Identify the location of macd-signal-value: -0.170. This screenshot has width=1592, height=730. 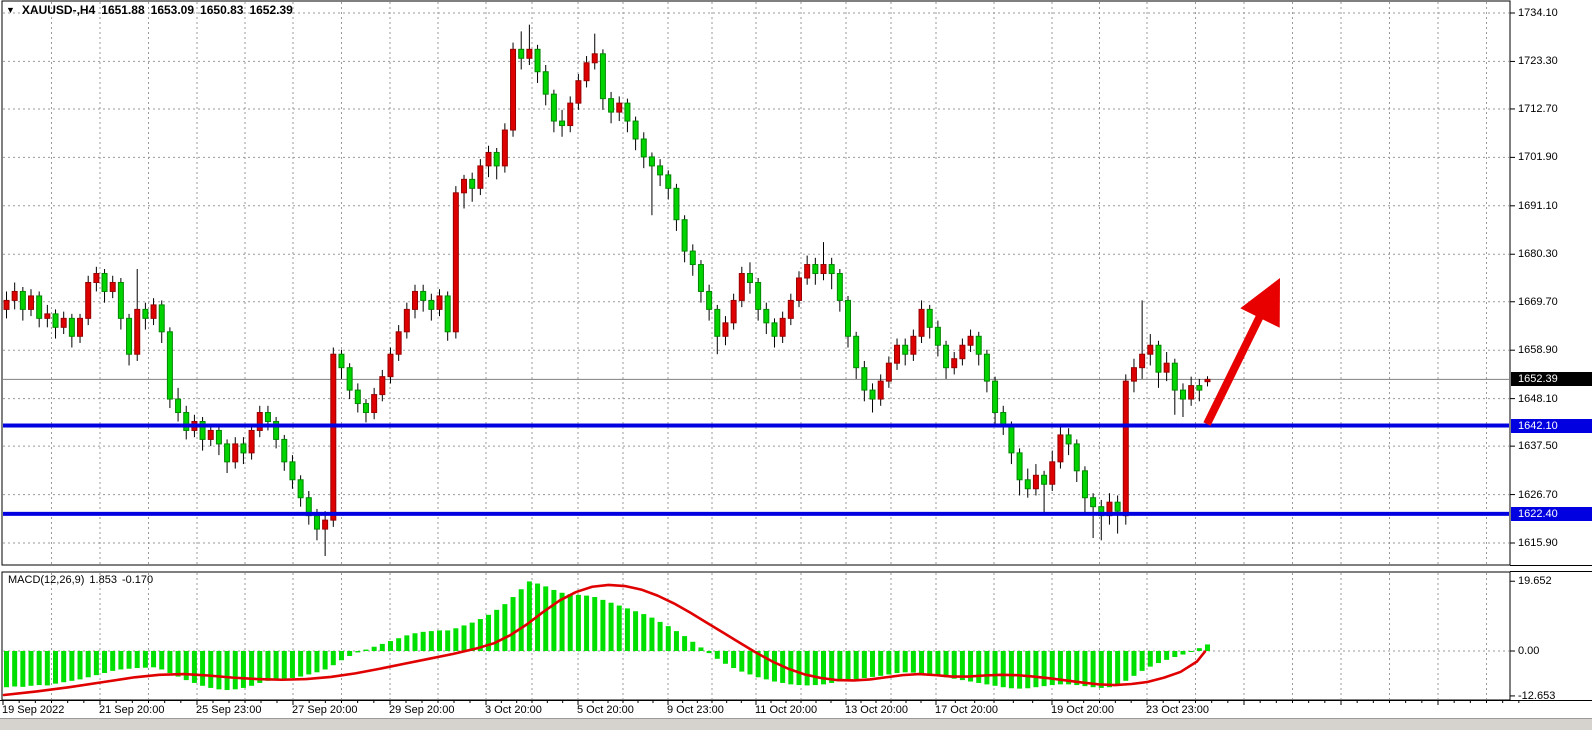
(137, 580).